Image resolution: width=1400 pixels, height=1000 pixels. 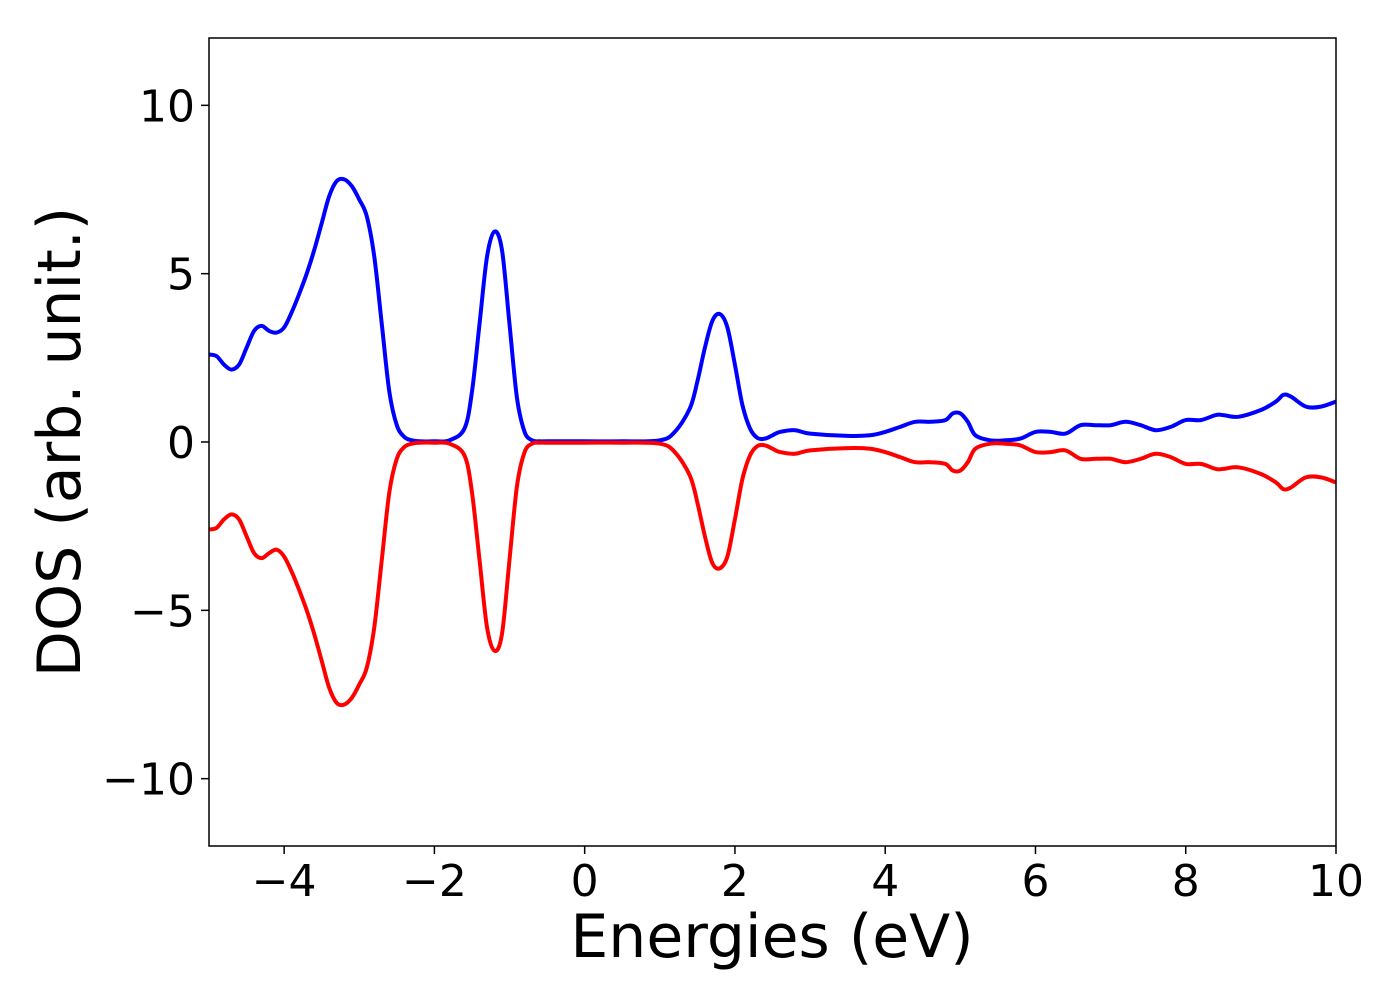 What do you see at coordinates (155, 443) in the screenshot?
I see `y-axis: −10 −5 0 5 10` at bounding box center [155, 443].